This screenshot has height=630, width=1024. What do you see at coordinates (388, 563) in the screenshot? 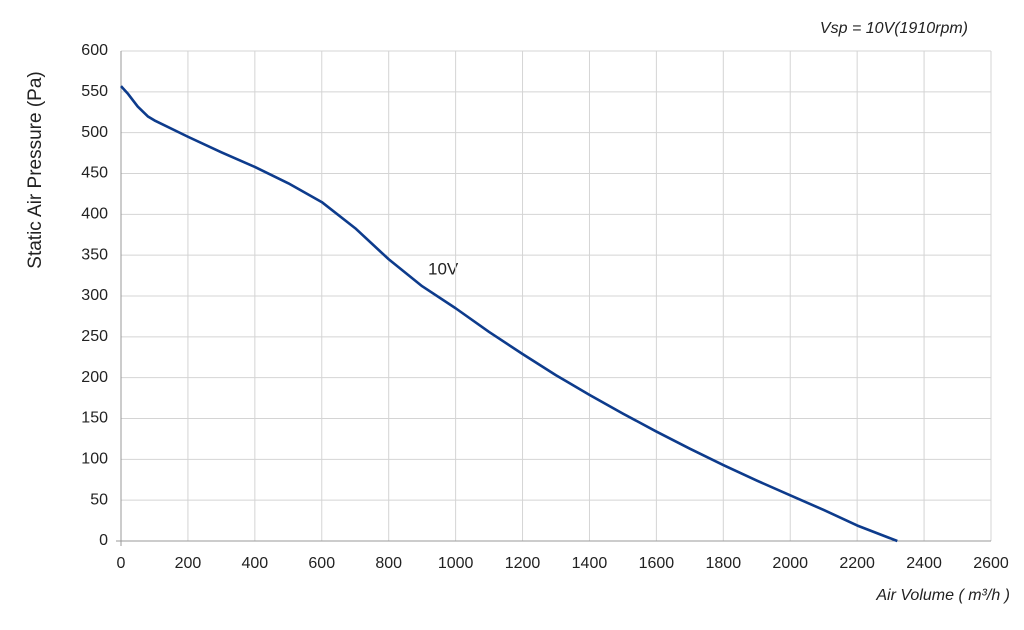
I see `x-tick-label: 800` at bounding box center [388, 563].